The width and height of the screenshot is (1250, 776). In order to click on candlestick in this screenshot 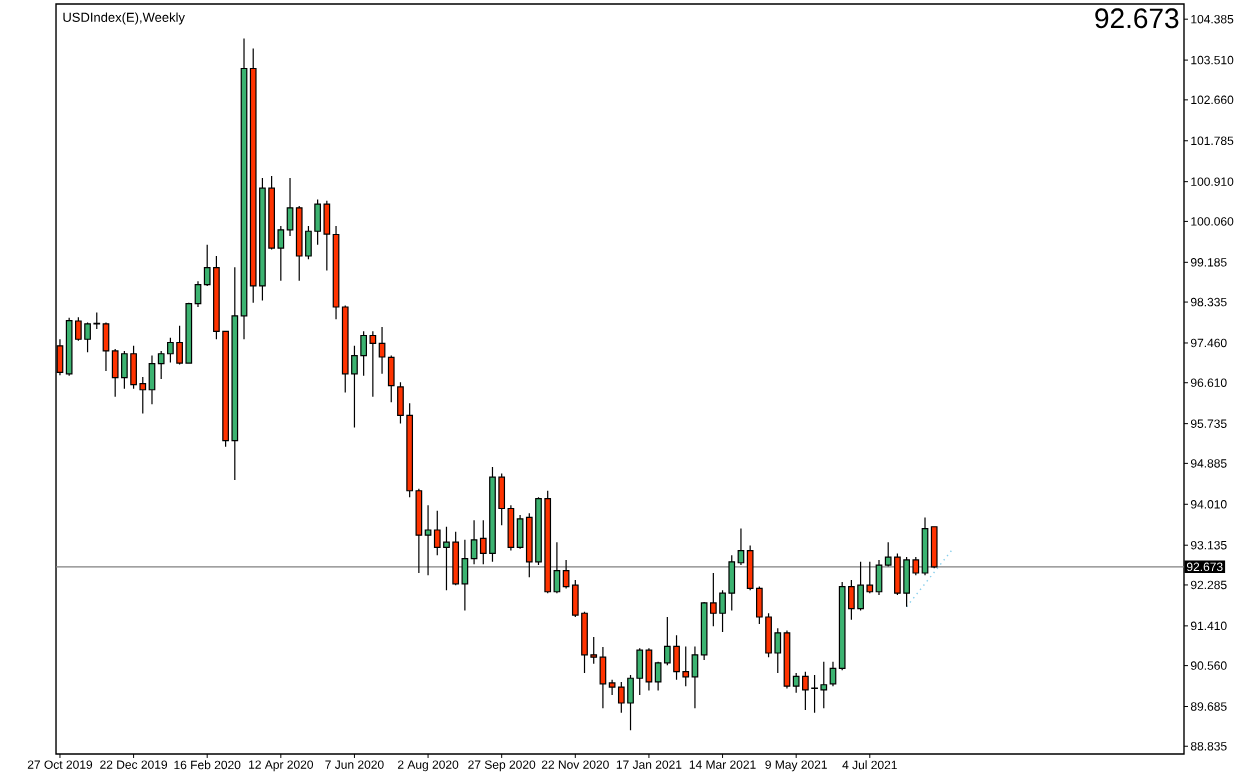, I will do `click(934, 547)`.